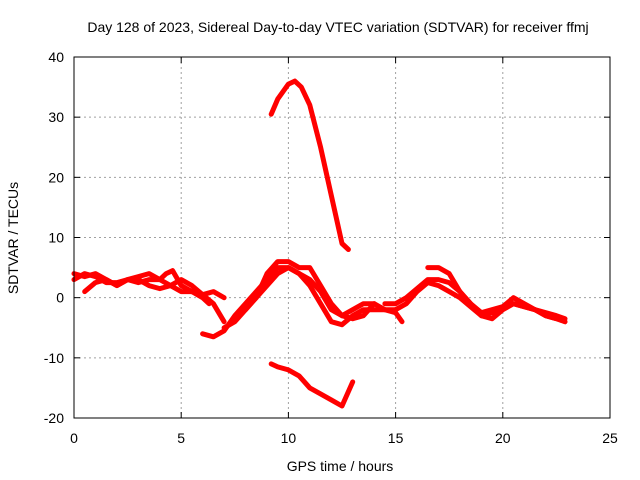 The image size is (640, 480). Describe the element at coordinates (56, 117) in the screenshot. I see `y-tick-label: 30` at that location.